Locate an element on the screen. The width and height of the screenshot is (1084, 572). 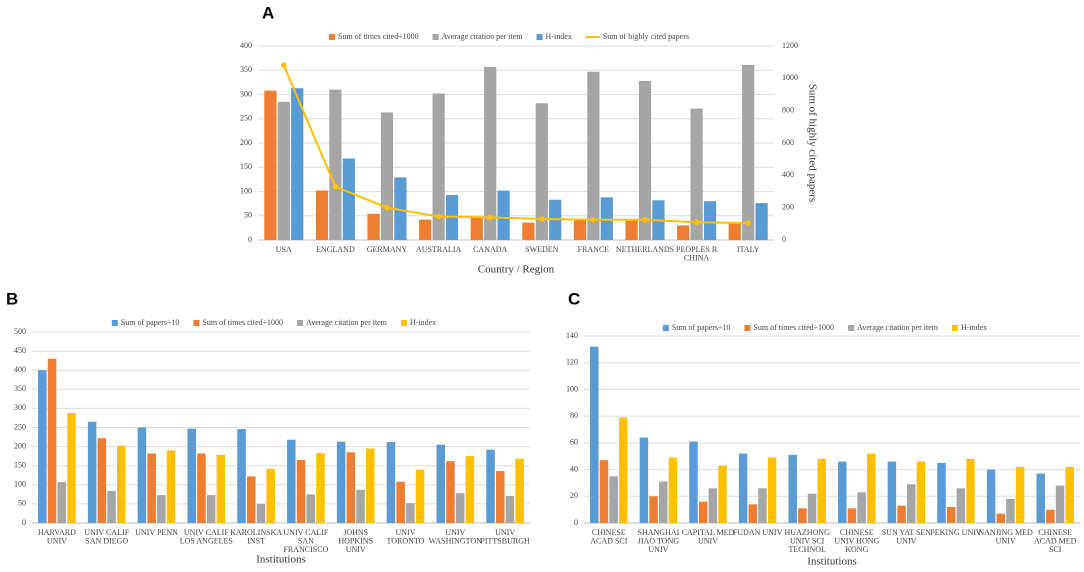
y-tick-label: 500 is located at coordinates (20, 331).